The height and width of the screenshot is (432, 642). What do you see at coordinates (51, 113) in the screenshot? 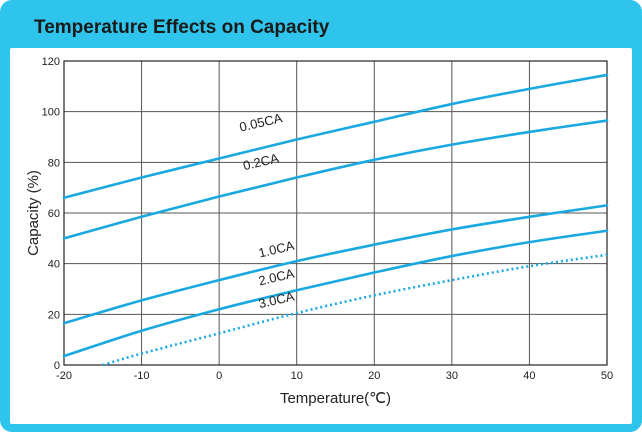
I see `y-tick-label: 100` at bounding box center [51, 113].